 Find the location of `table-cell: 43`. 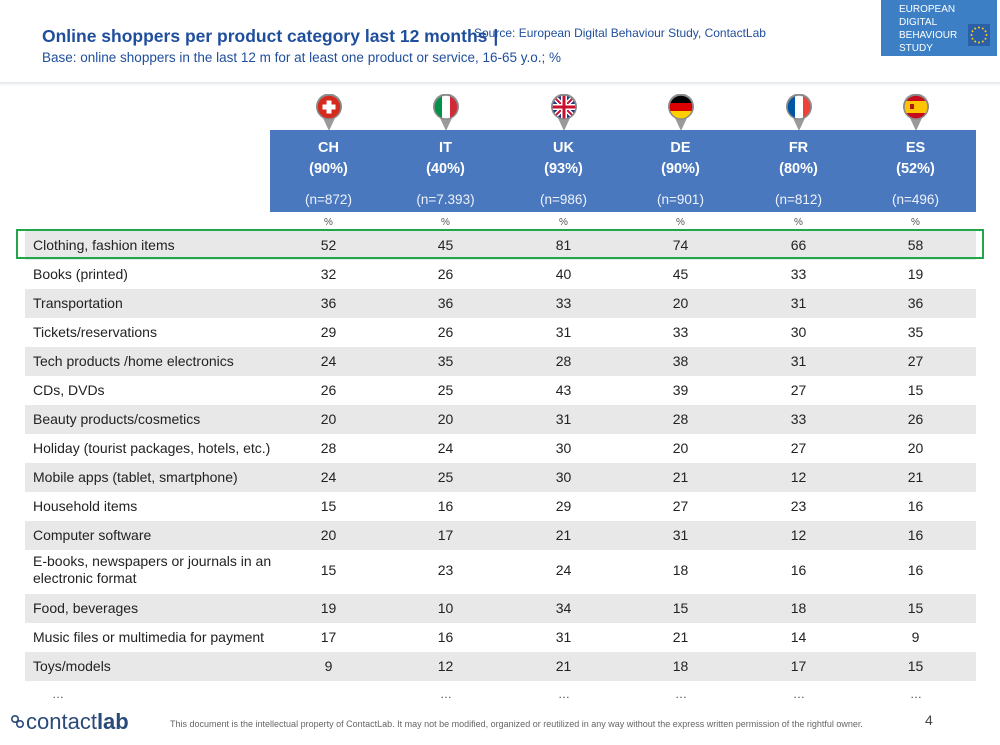

table-cell: 43 is located at coordinates (563, 390).